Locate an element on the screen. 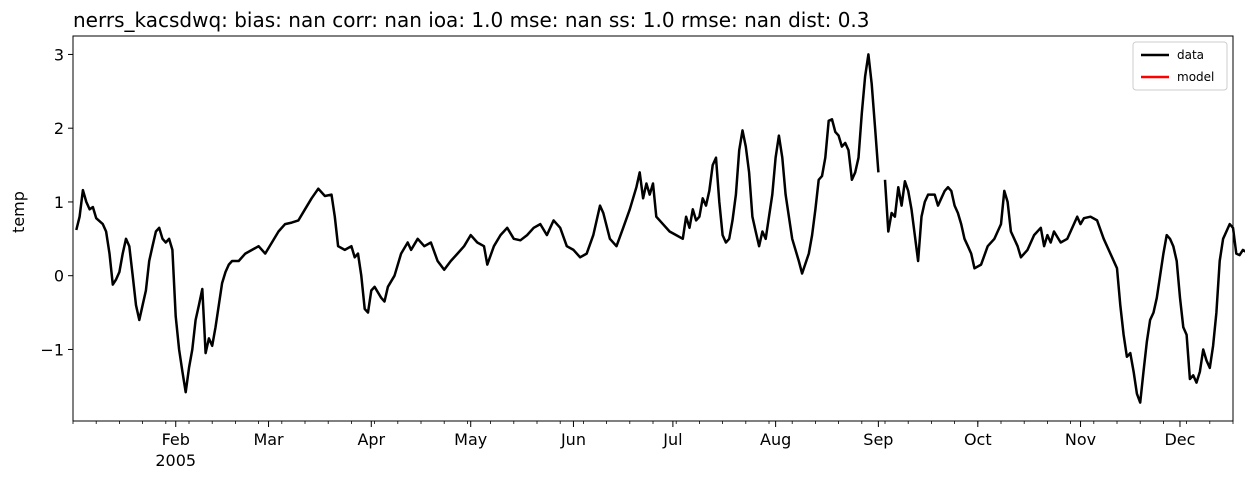 This screenshot has width=1245, height=486. y-axis-label: temp is located at coordinates (18, 212).